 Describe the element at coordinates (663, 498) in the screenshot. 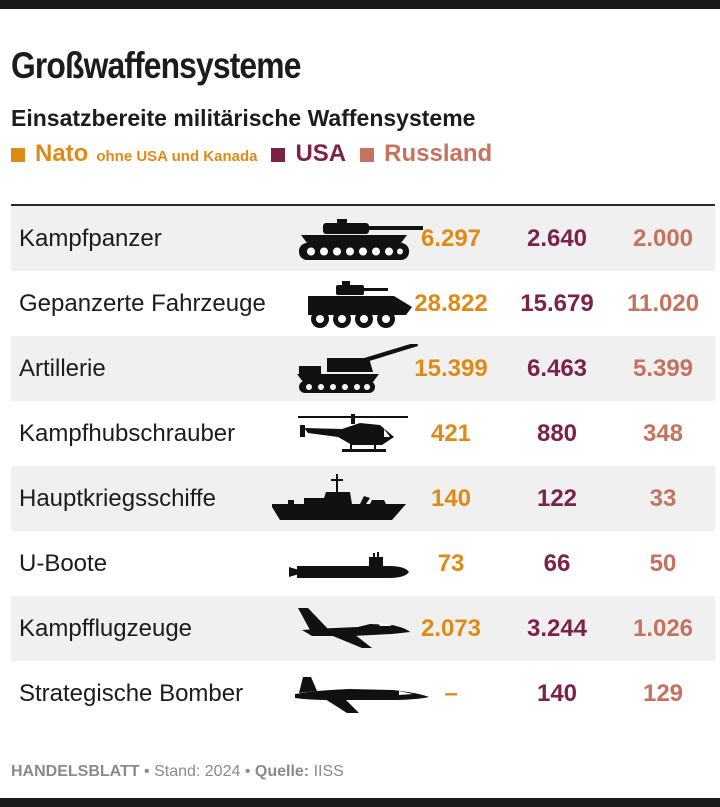

I see `value-russland: 33` at that location.